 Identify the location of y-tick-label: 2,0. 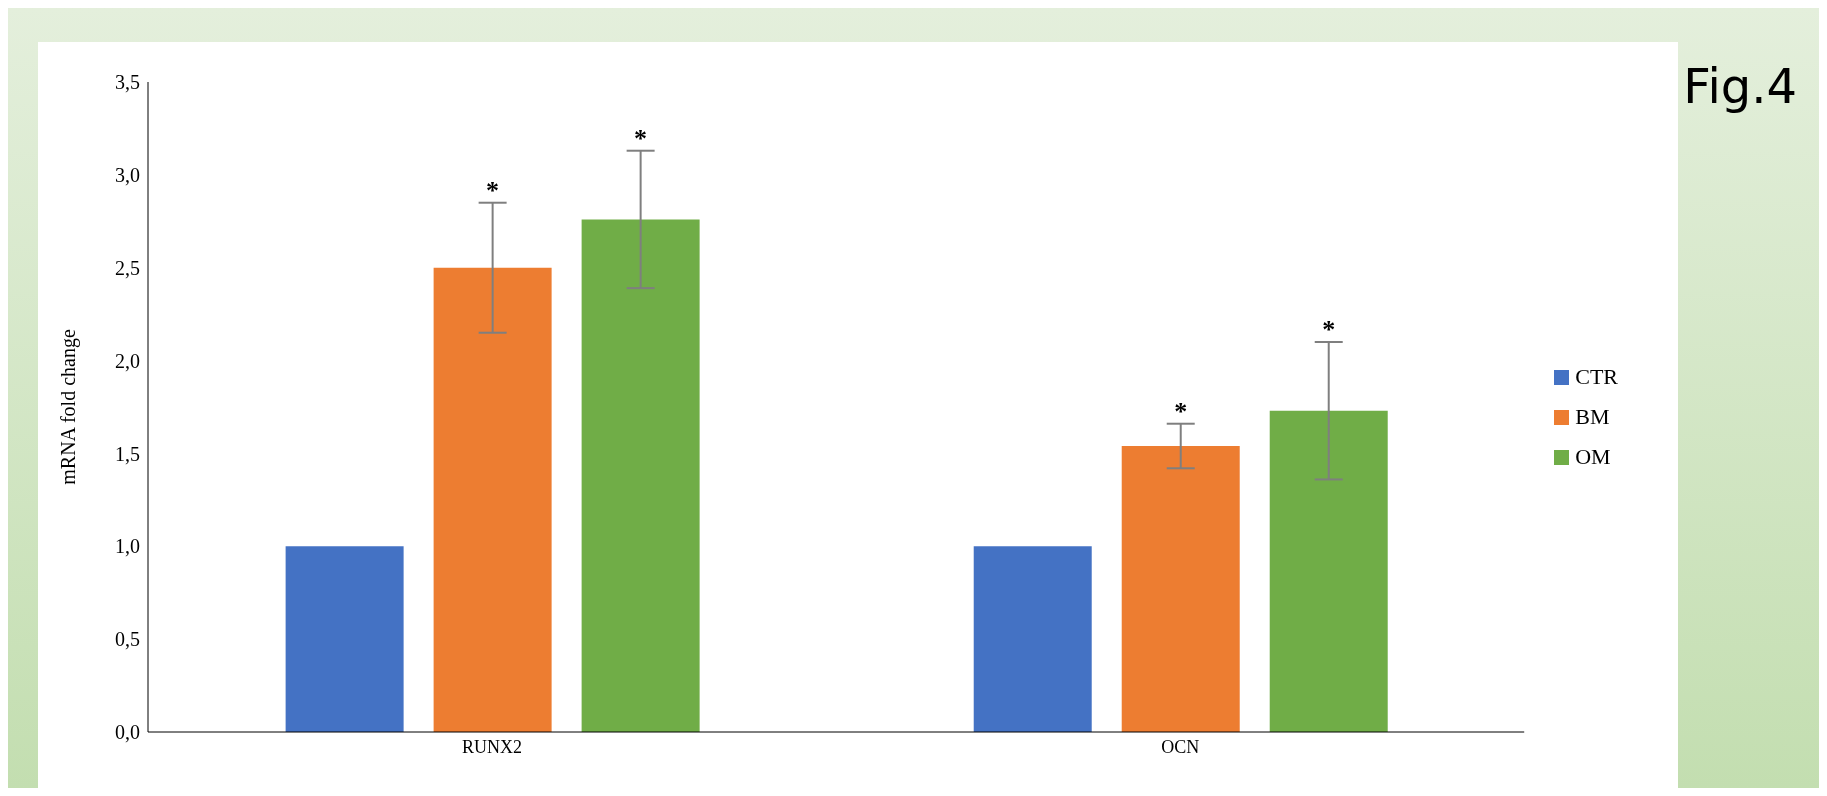
(127, 360).